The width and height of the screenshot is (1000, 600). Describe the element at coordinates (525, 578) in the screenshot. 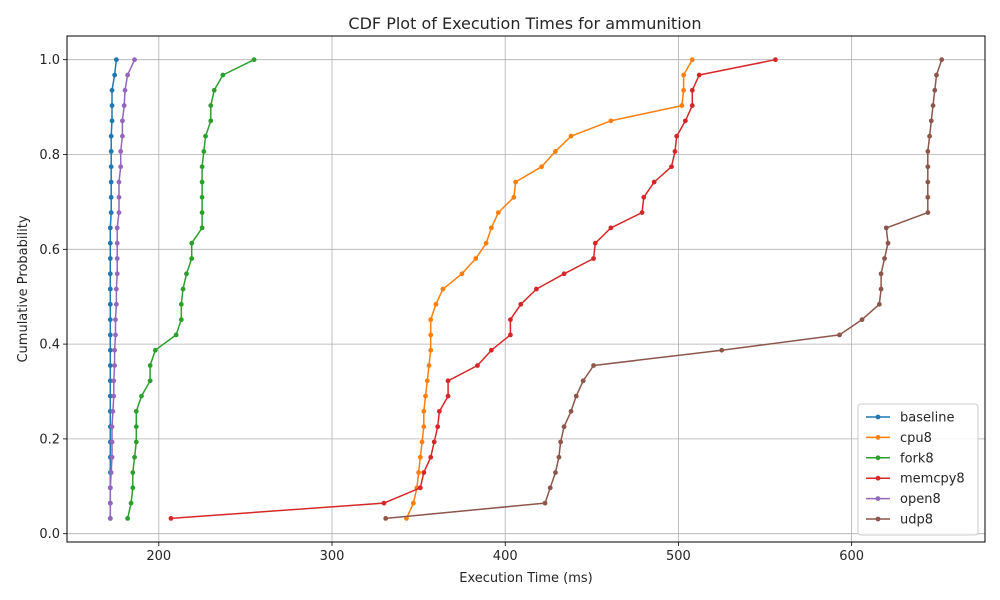

I see `x-axis-label: Execution Time (ms)` at that location.